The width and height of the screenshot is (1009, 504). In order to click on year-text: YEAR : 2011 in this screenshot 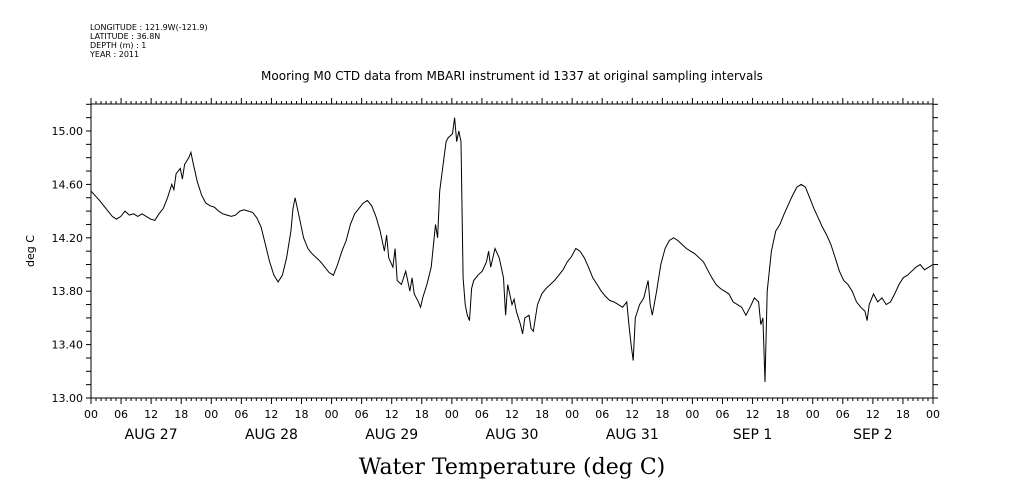, I will do `click(114, 54)`.